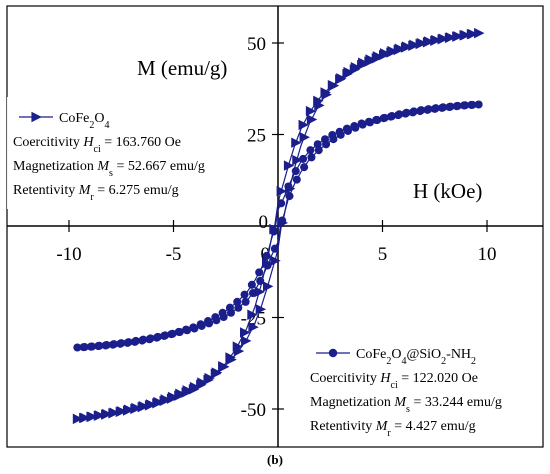 The width and height of the screenshot is (550, 474). I want to click on y-tick-label: 0, so click(264, 222).